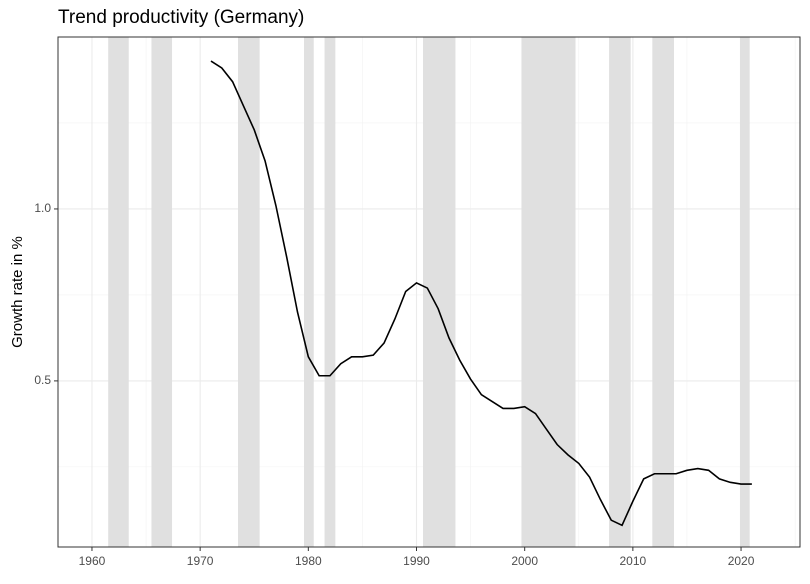 Image resolution: width=810 pixels, height=584 pixels. Describe the element at coordinates (92, 561) in the screenshot. I see `x-tick-label: 1960` at that location.